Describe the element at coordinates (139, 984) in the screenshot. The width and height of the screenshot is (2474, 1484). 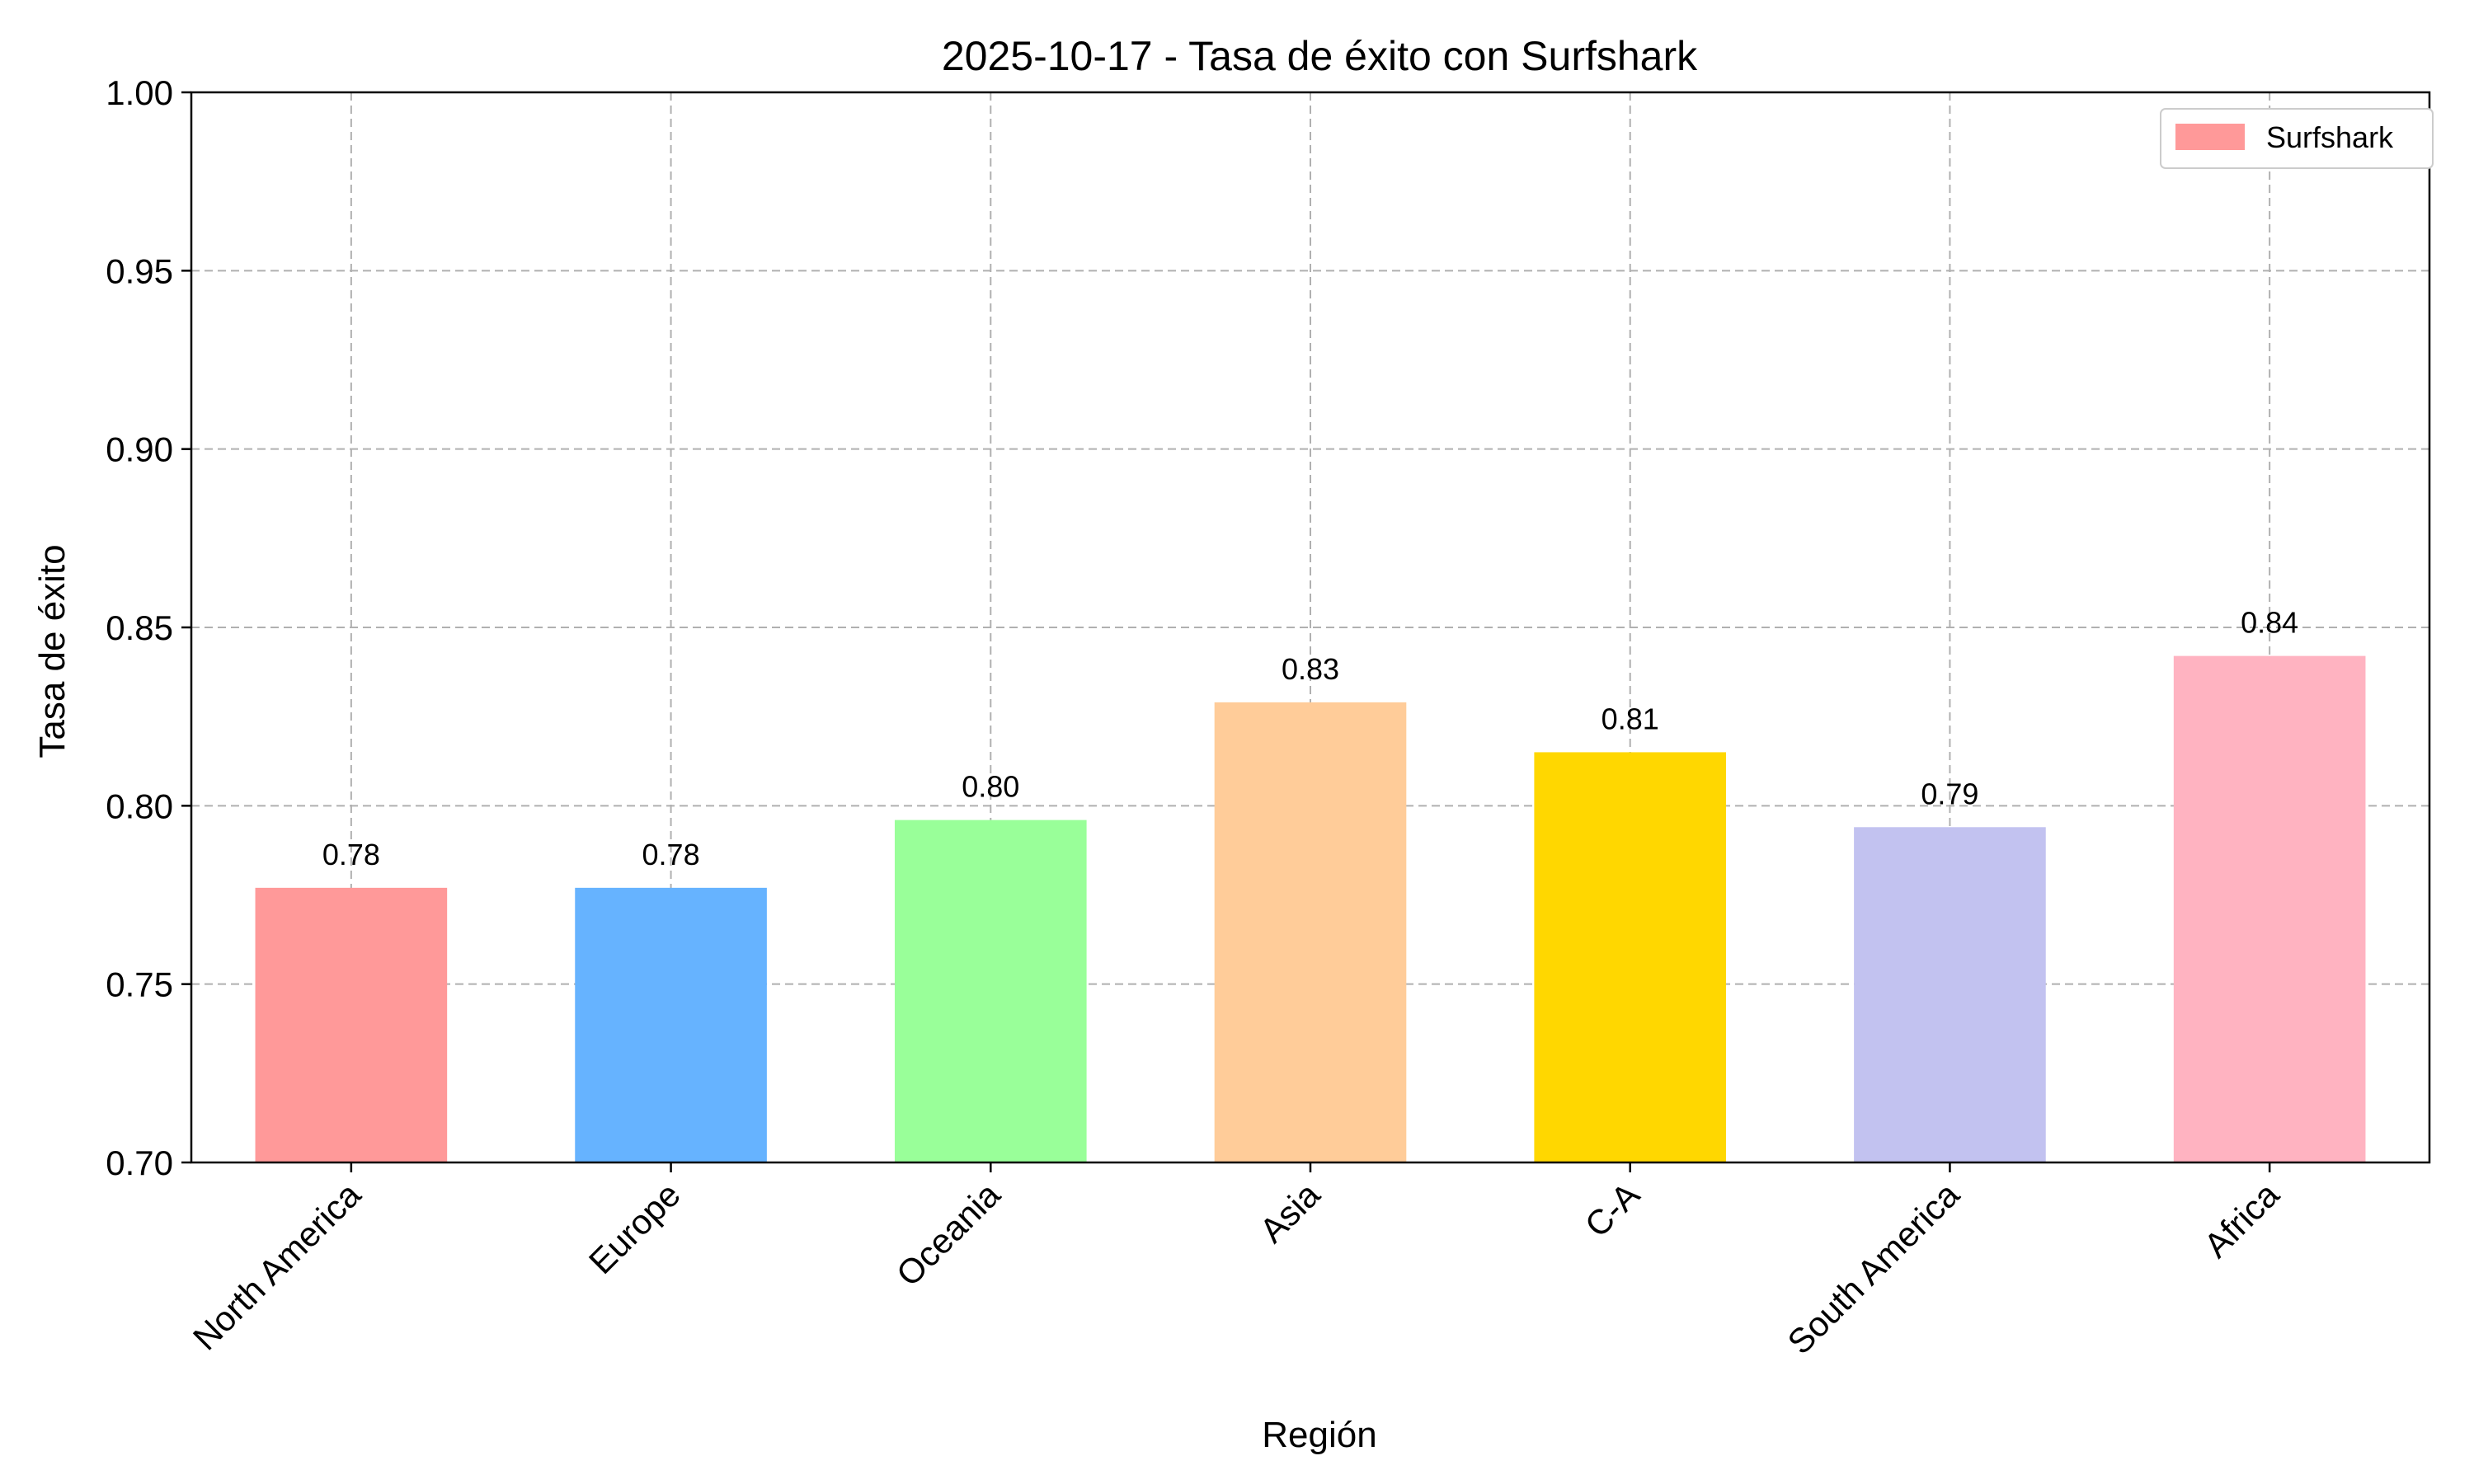
I see `y-tick-label: 0.75` at that location.